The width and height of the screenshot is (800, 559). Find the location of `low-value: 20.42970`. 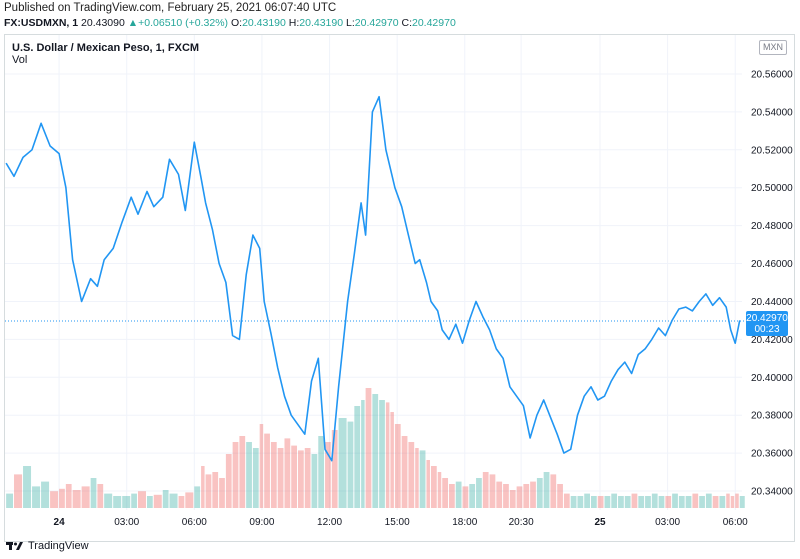

low-value: 20.42970 is located at coordinates (376, 23).